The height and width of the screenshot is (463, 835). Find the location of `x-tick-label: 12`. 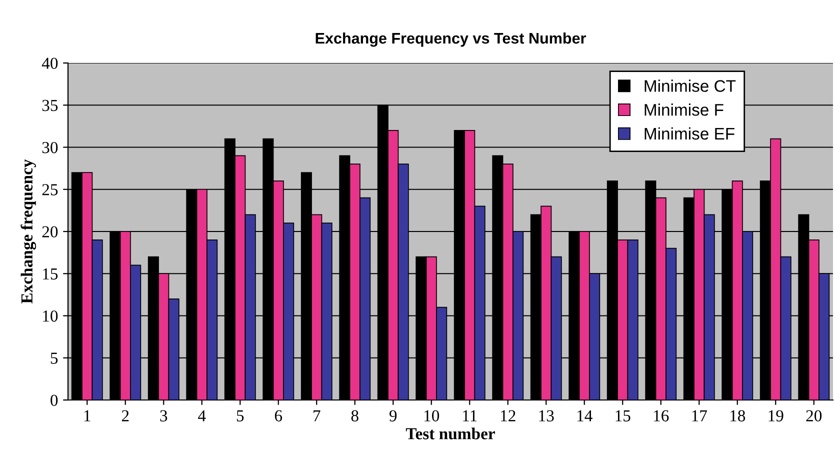

x-tick-label: 12 is located at coordinates (508, 416).